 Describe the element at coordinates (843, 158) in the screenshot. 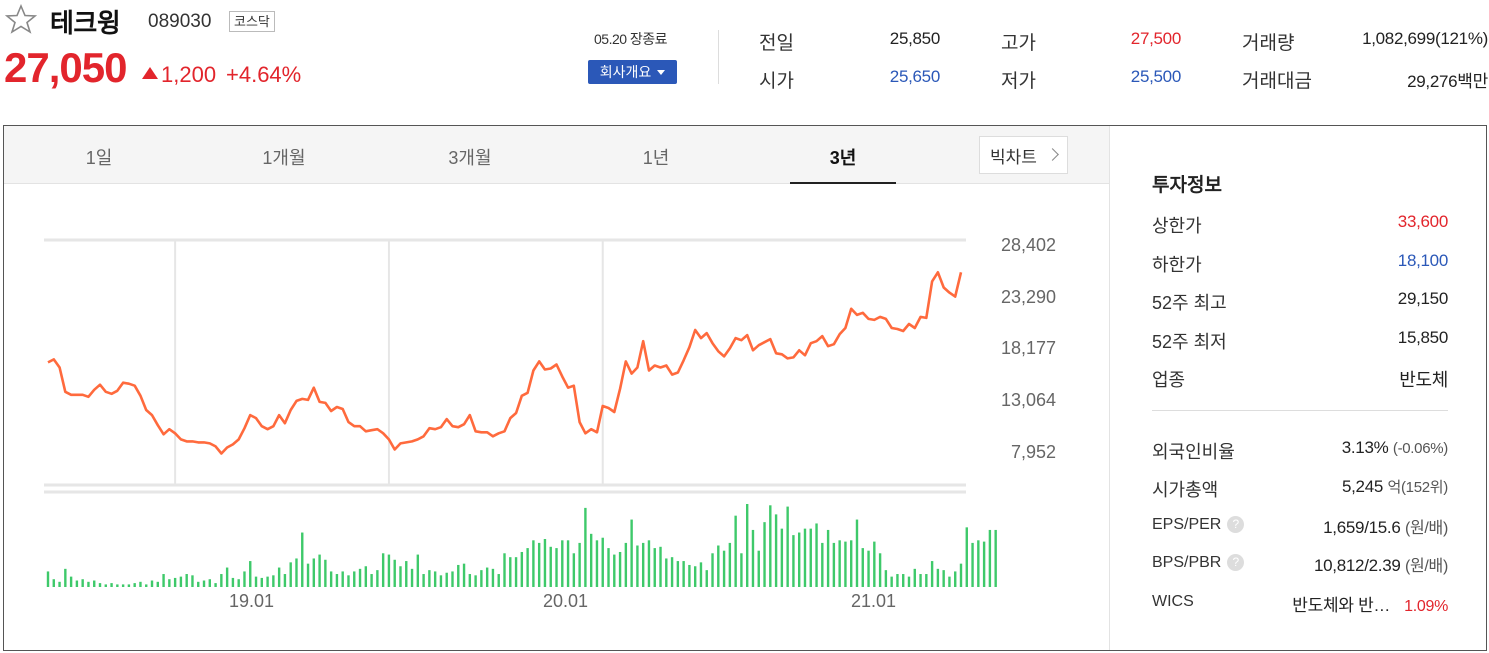

I see `tab-3year: 3년` at that location.